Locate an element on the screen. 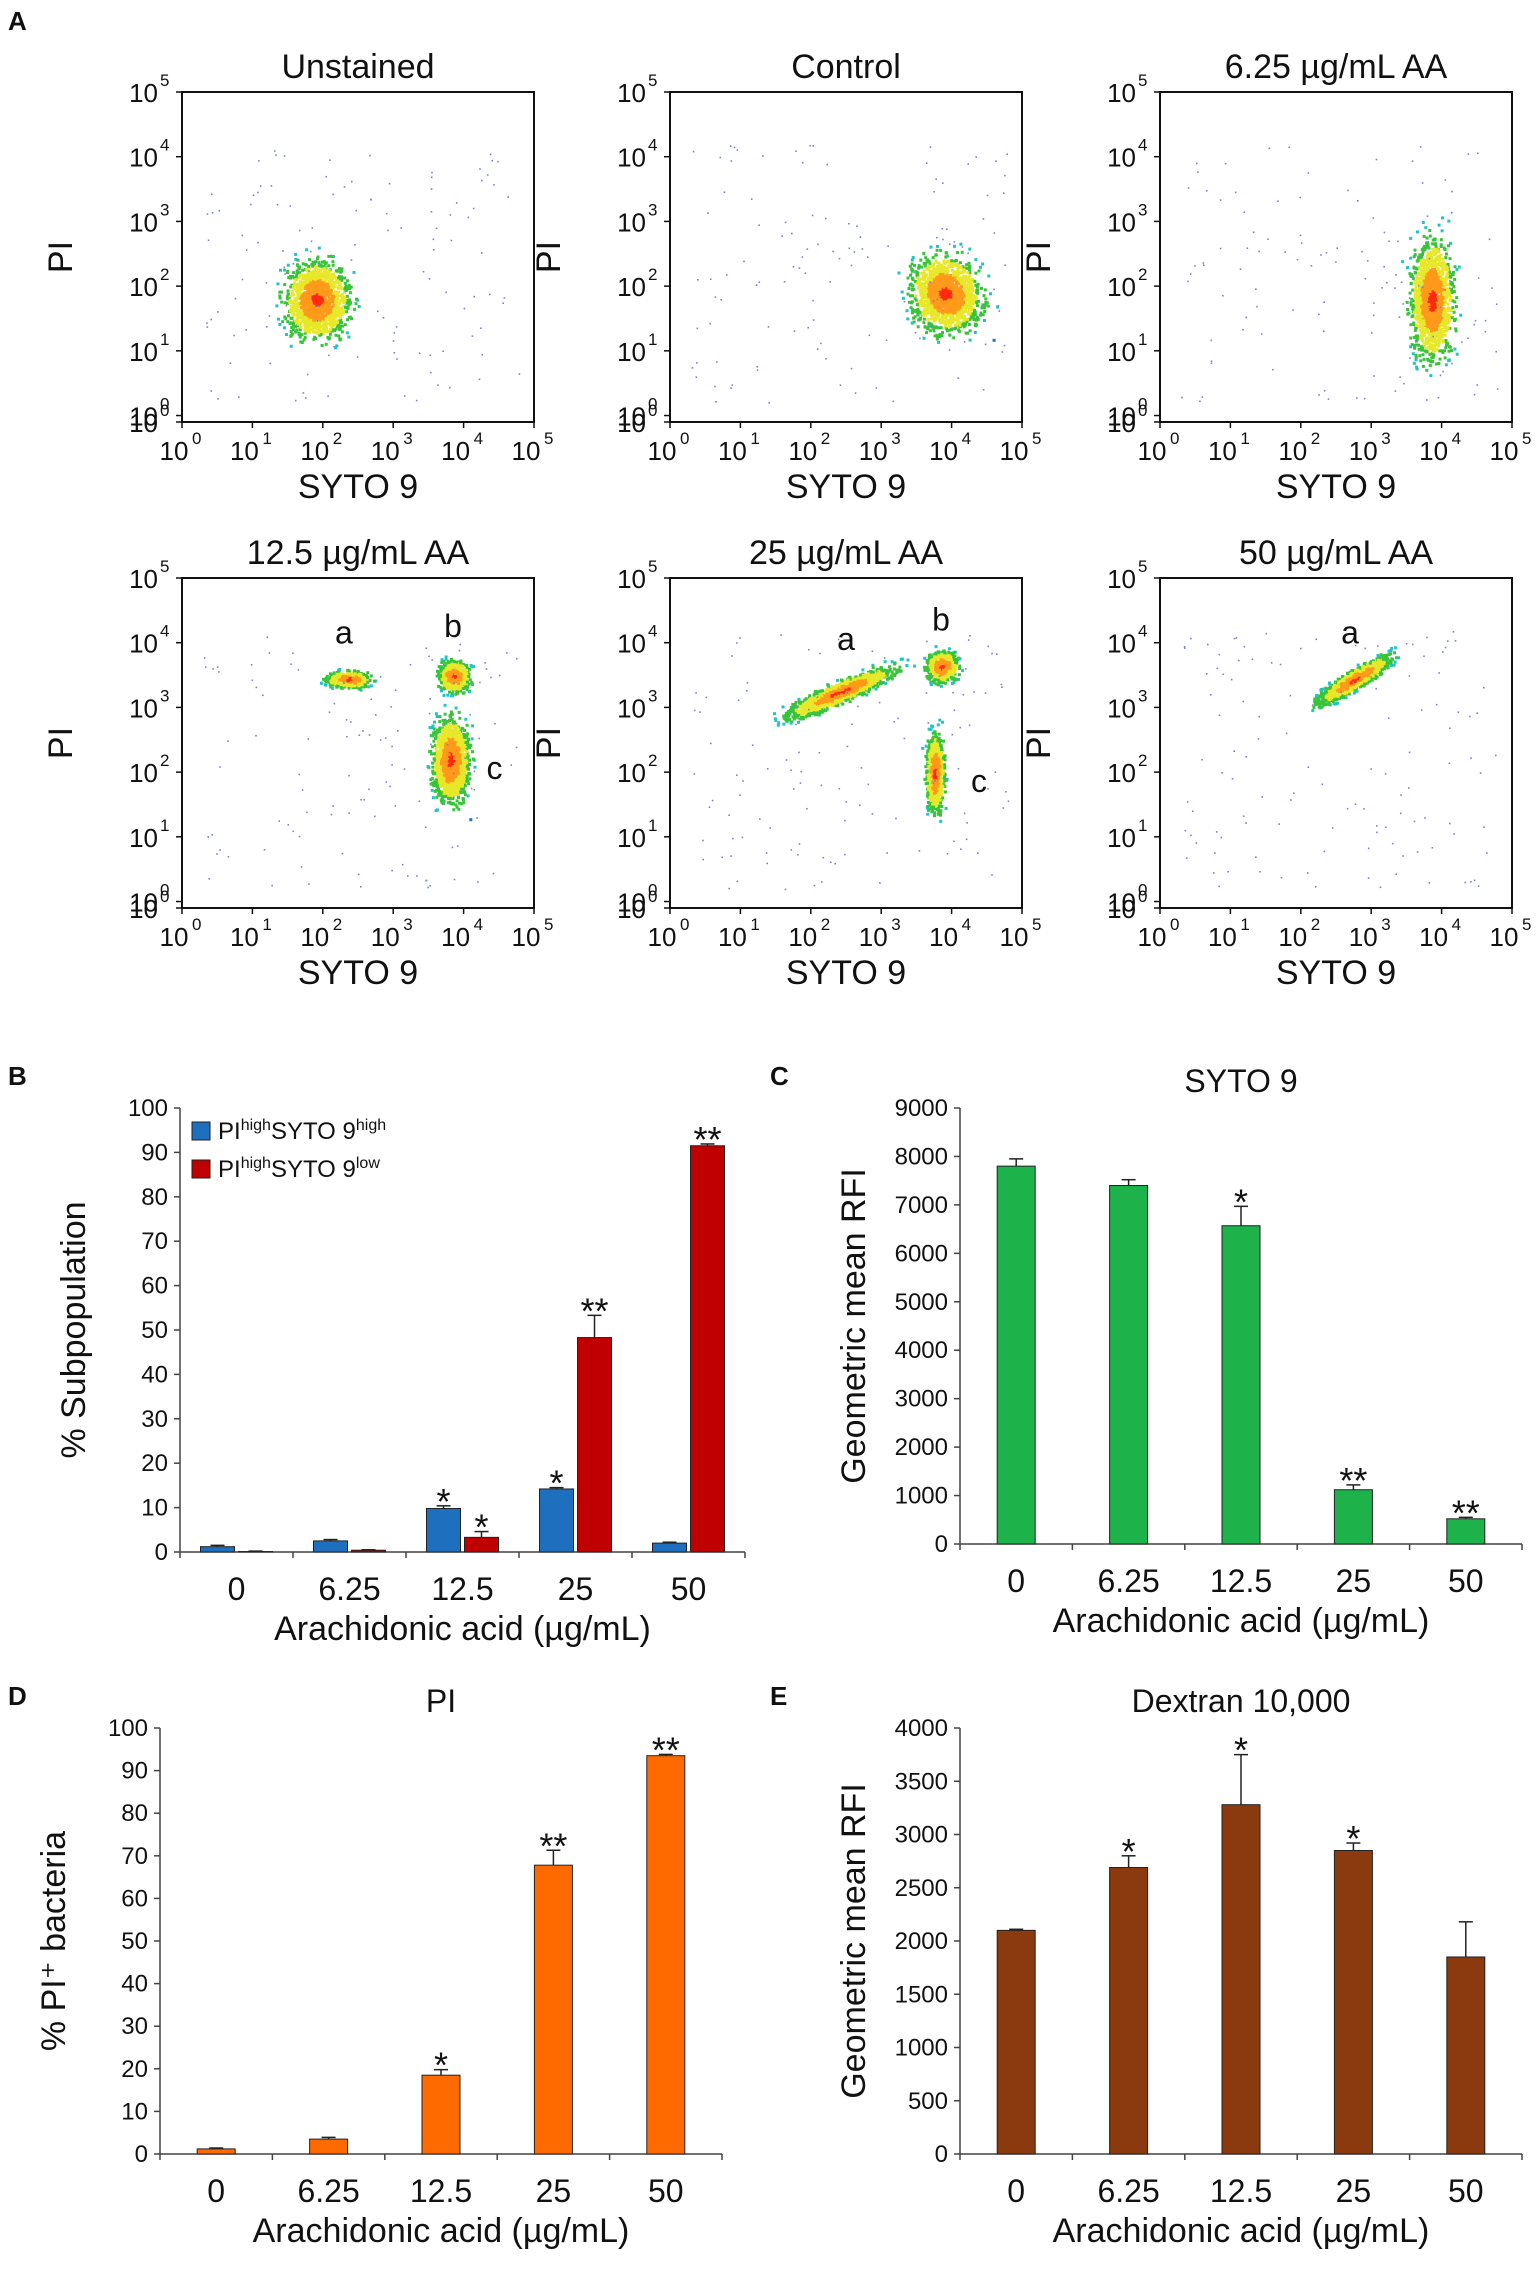 This screenshot has height=2274, width=1536. flow-title: 6.25 µg/mL AA is located at coordinates (1336, 67).